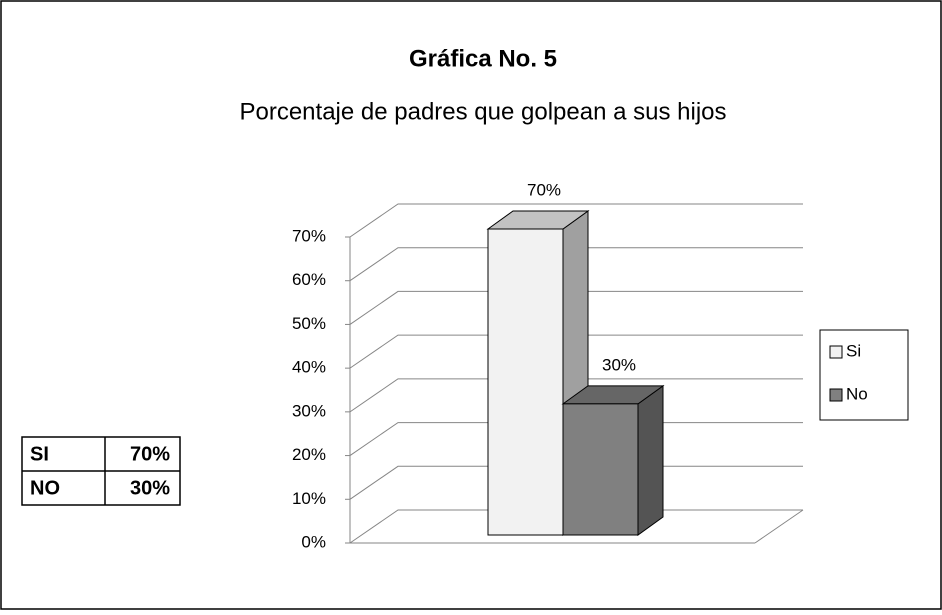  I want to click on table-cell: 70%, so click(150, 454).